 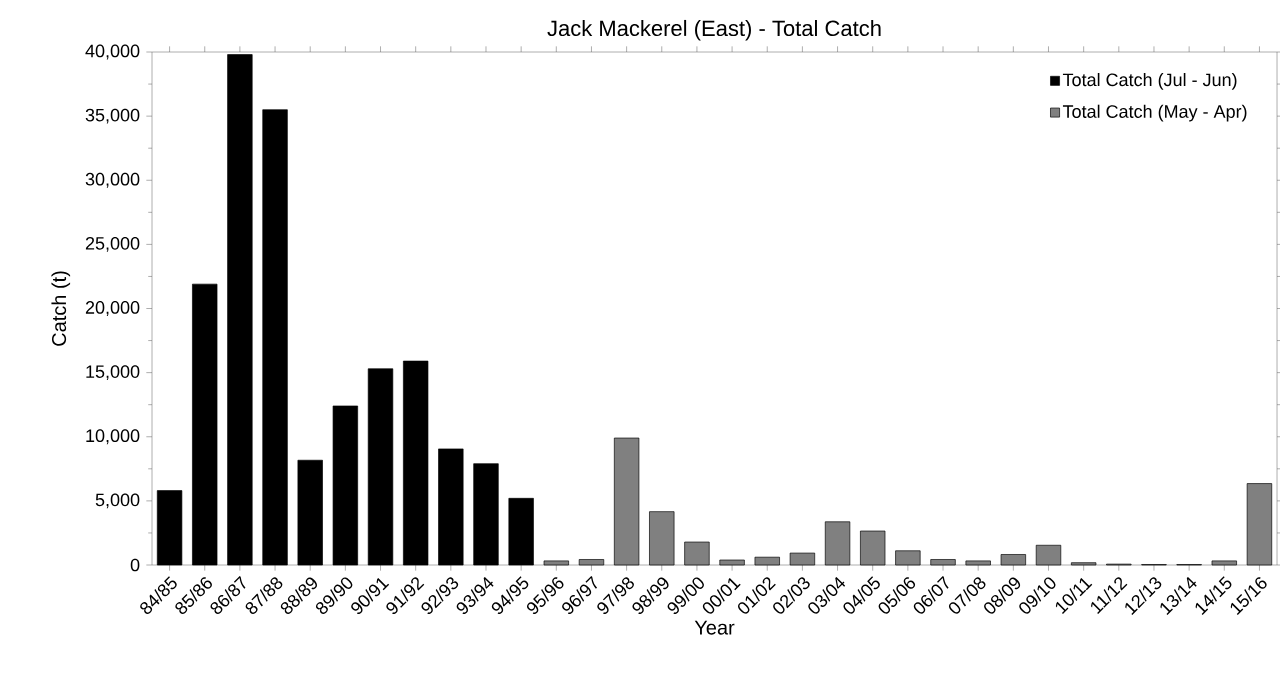 What do you see at coordinates (1149, 81) in the screenshot?
I see `legend-label: Total Catch (Jul - Jun)` at bounding box center [1149, 81].